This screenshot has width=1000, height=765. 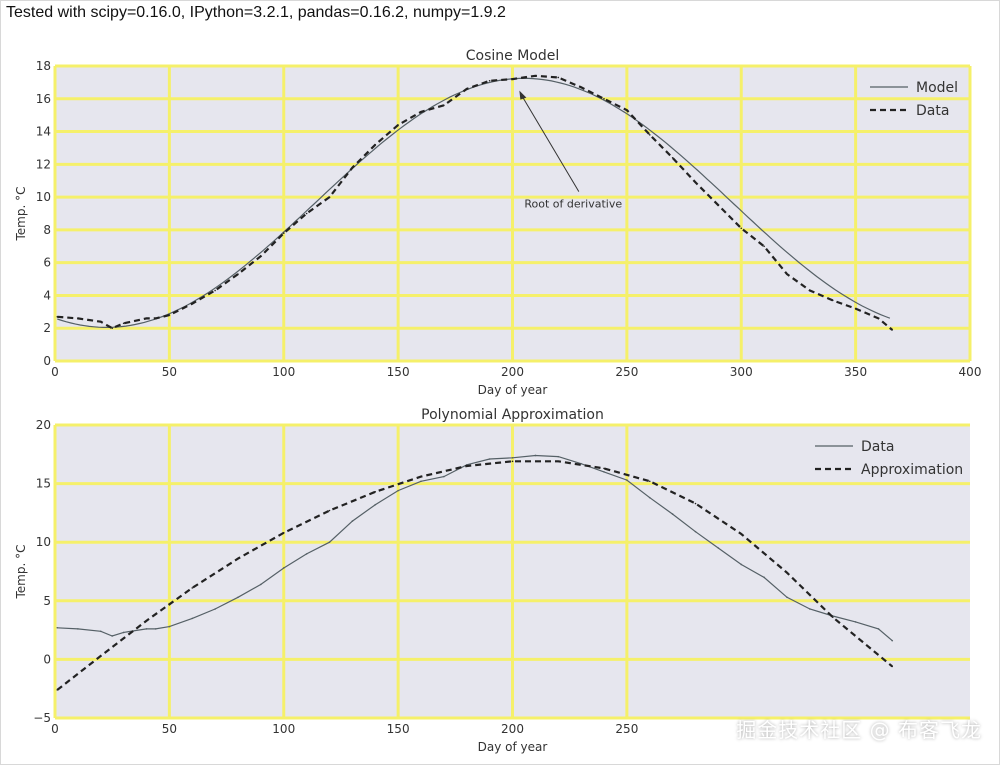 I want to click on y-tick-label: 2, so click(x=47, y=328).